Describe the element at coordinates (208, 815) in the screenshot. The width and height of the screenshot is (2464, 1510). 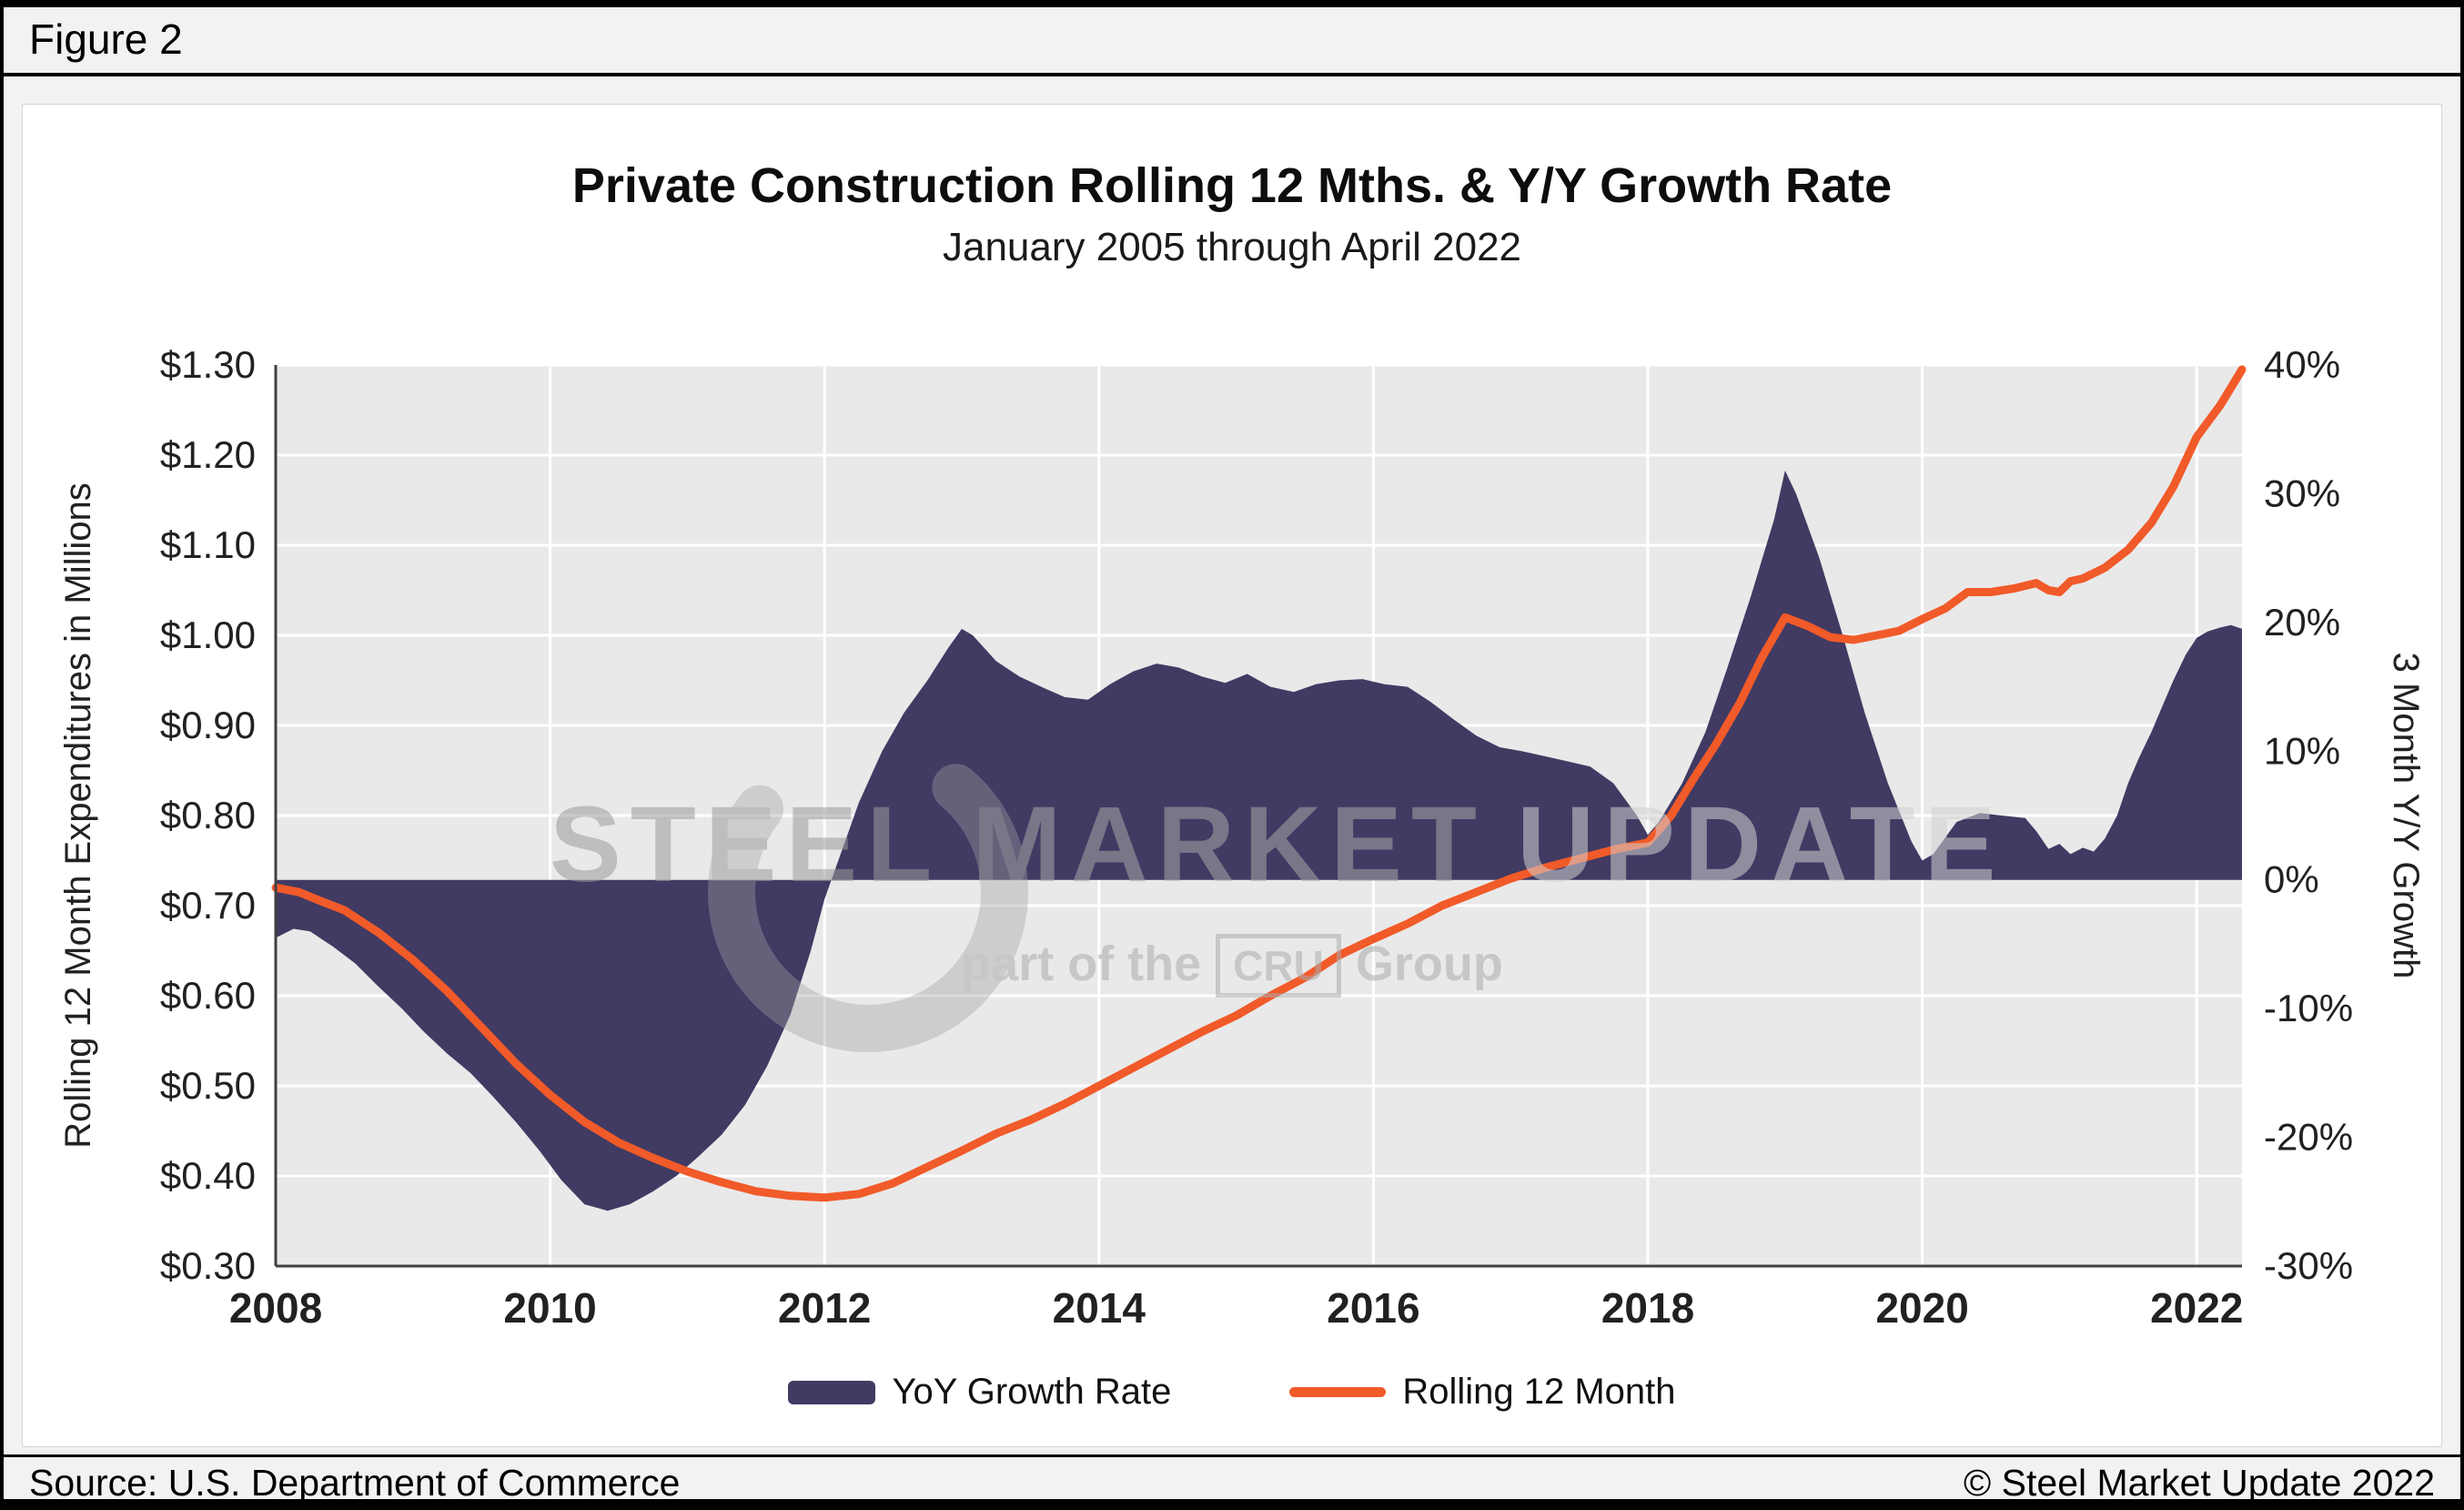
I see `y-left-tick-label: $0.80` at that location.